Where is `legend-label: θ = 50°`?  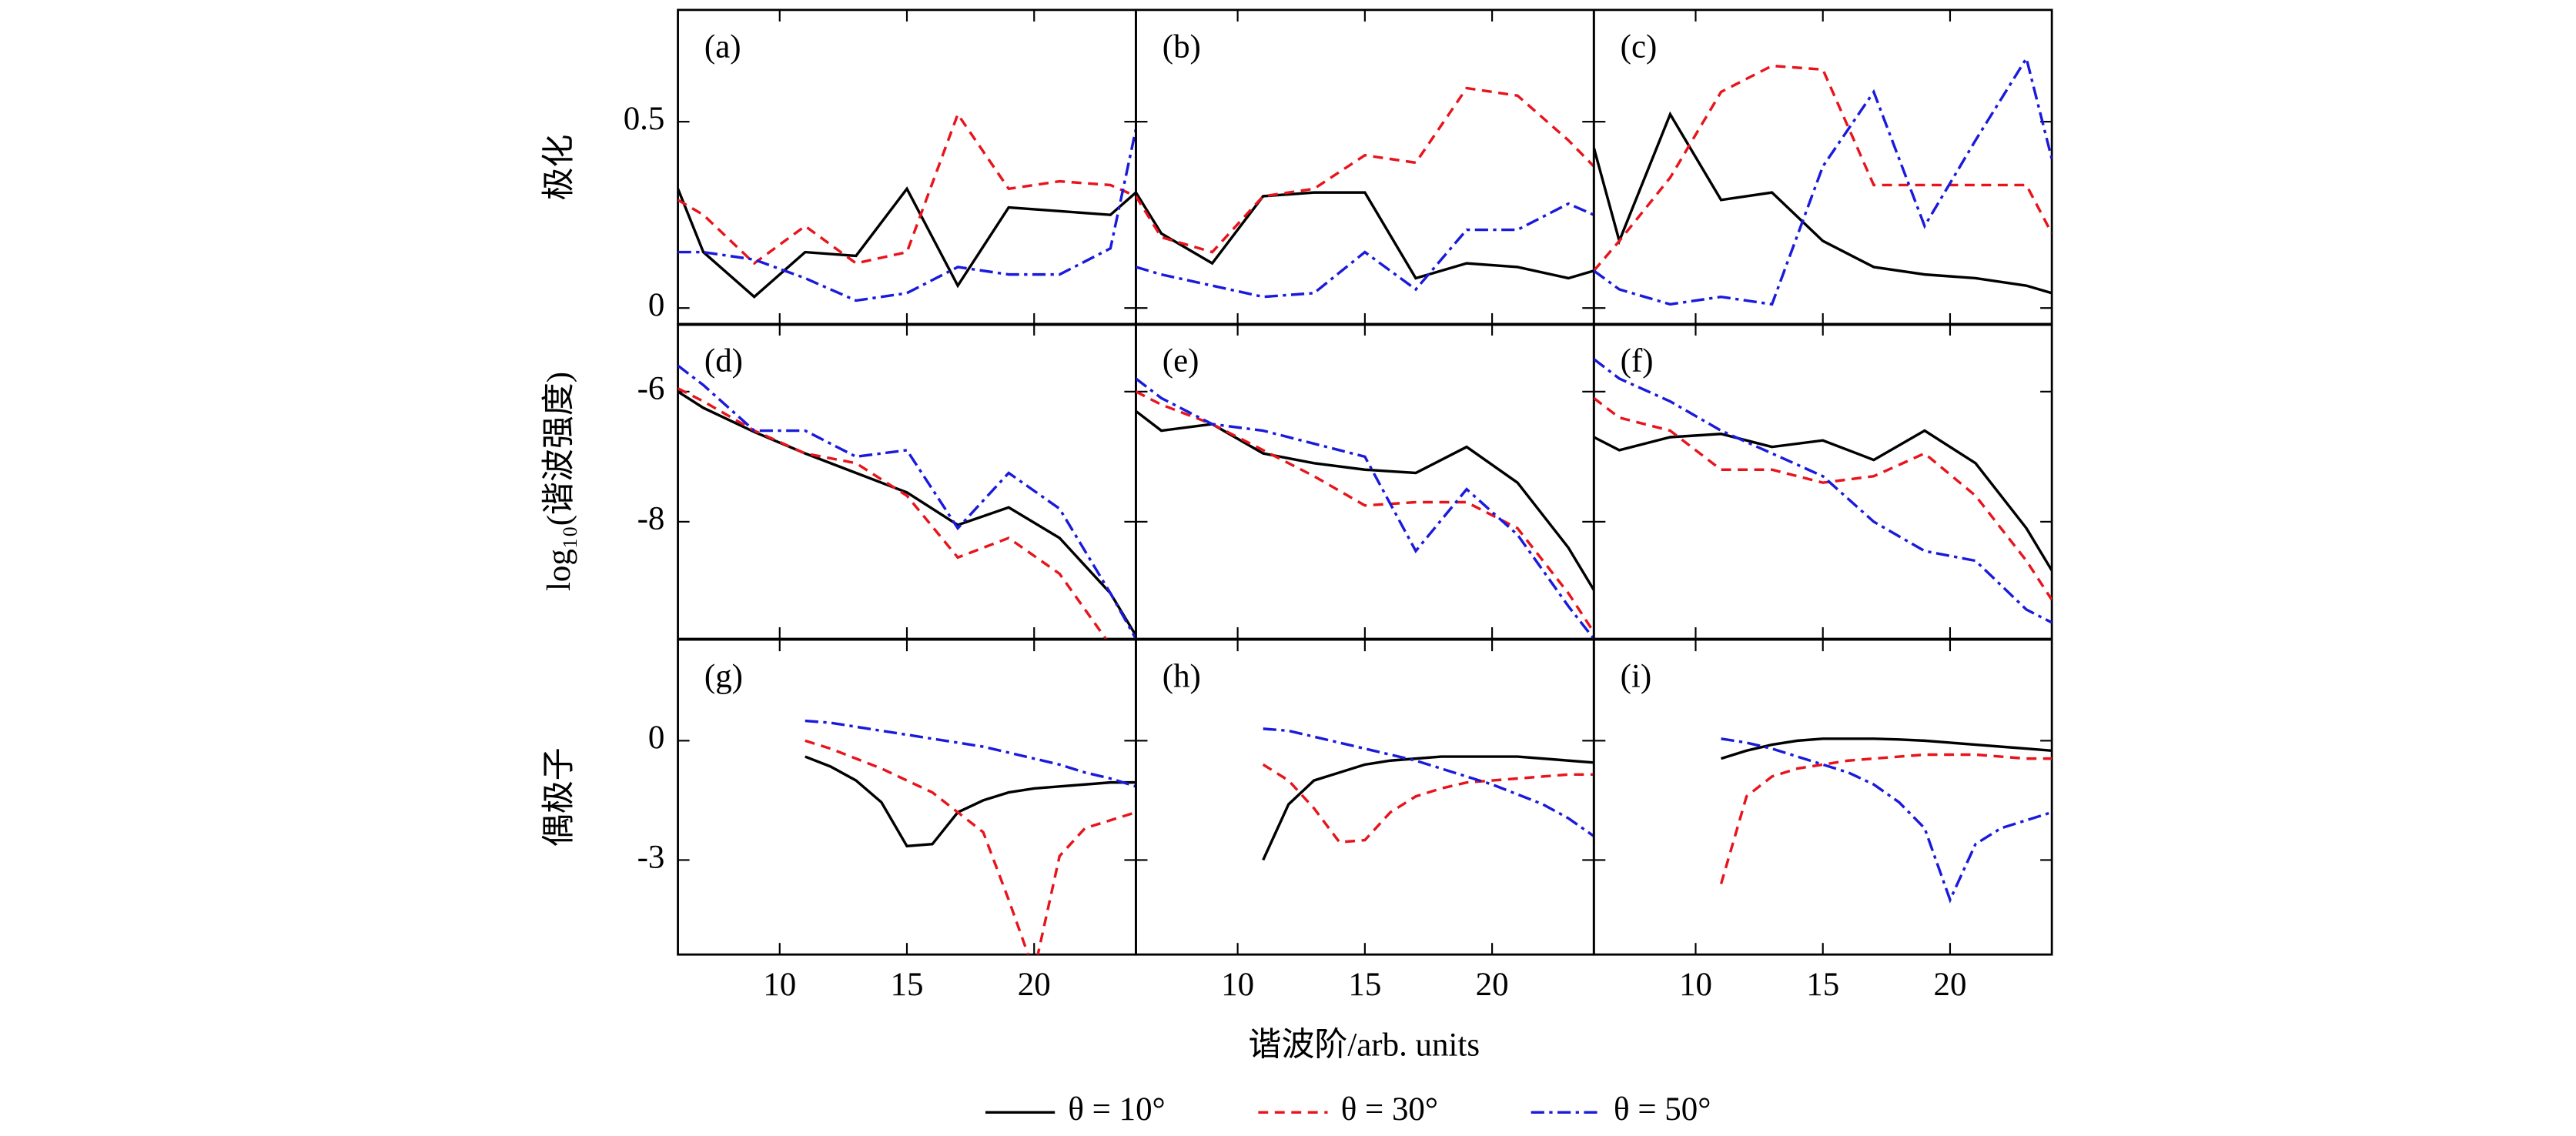
legend-label: θ = 50° is located at coordinates (1663, 1109).